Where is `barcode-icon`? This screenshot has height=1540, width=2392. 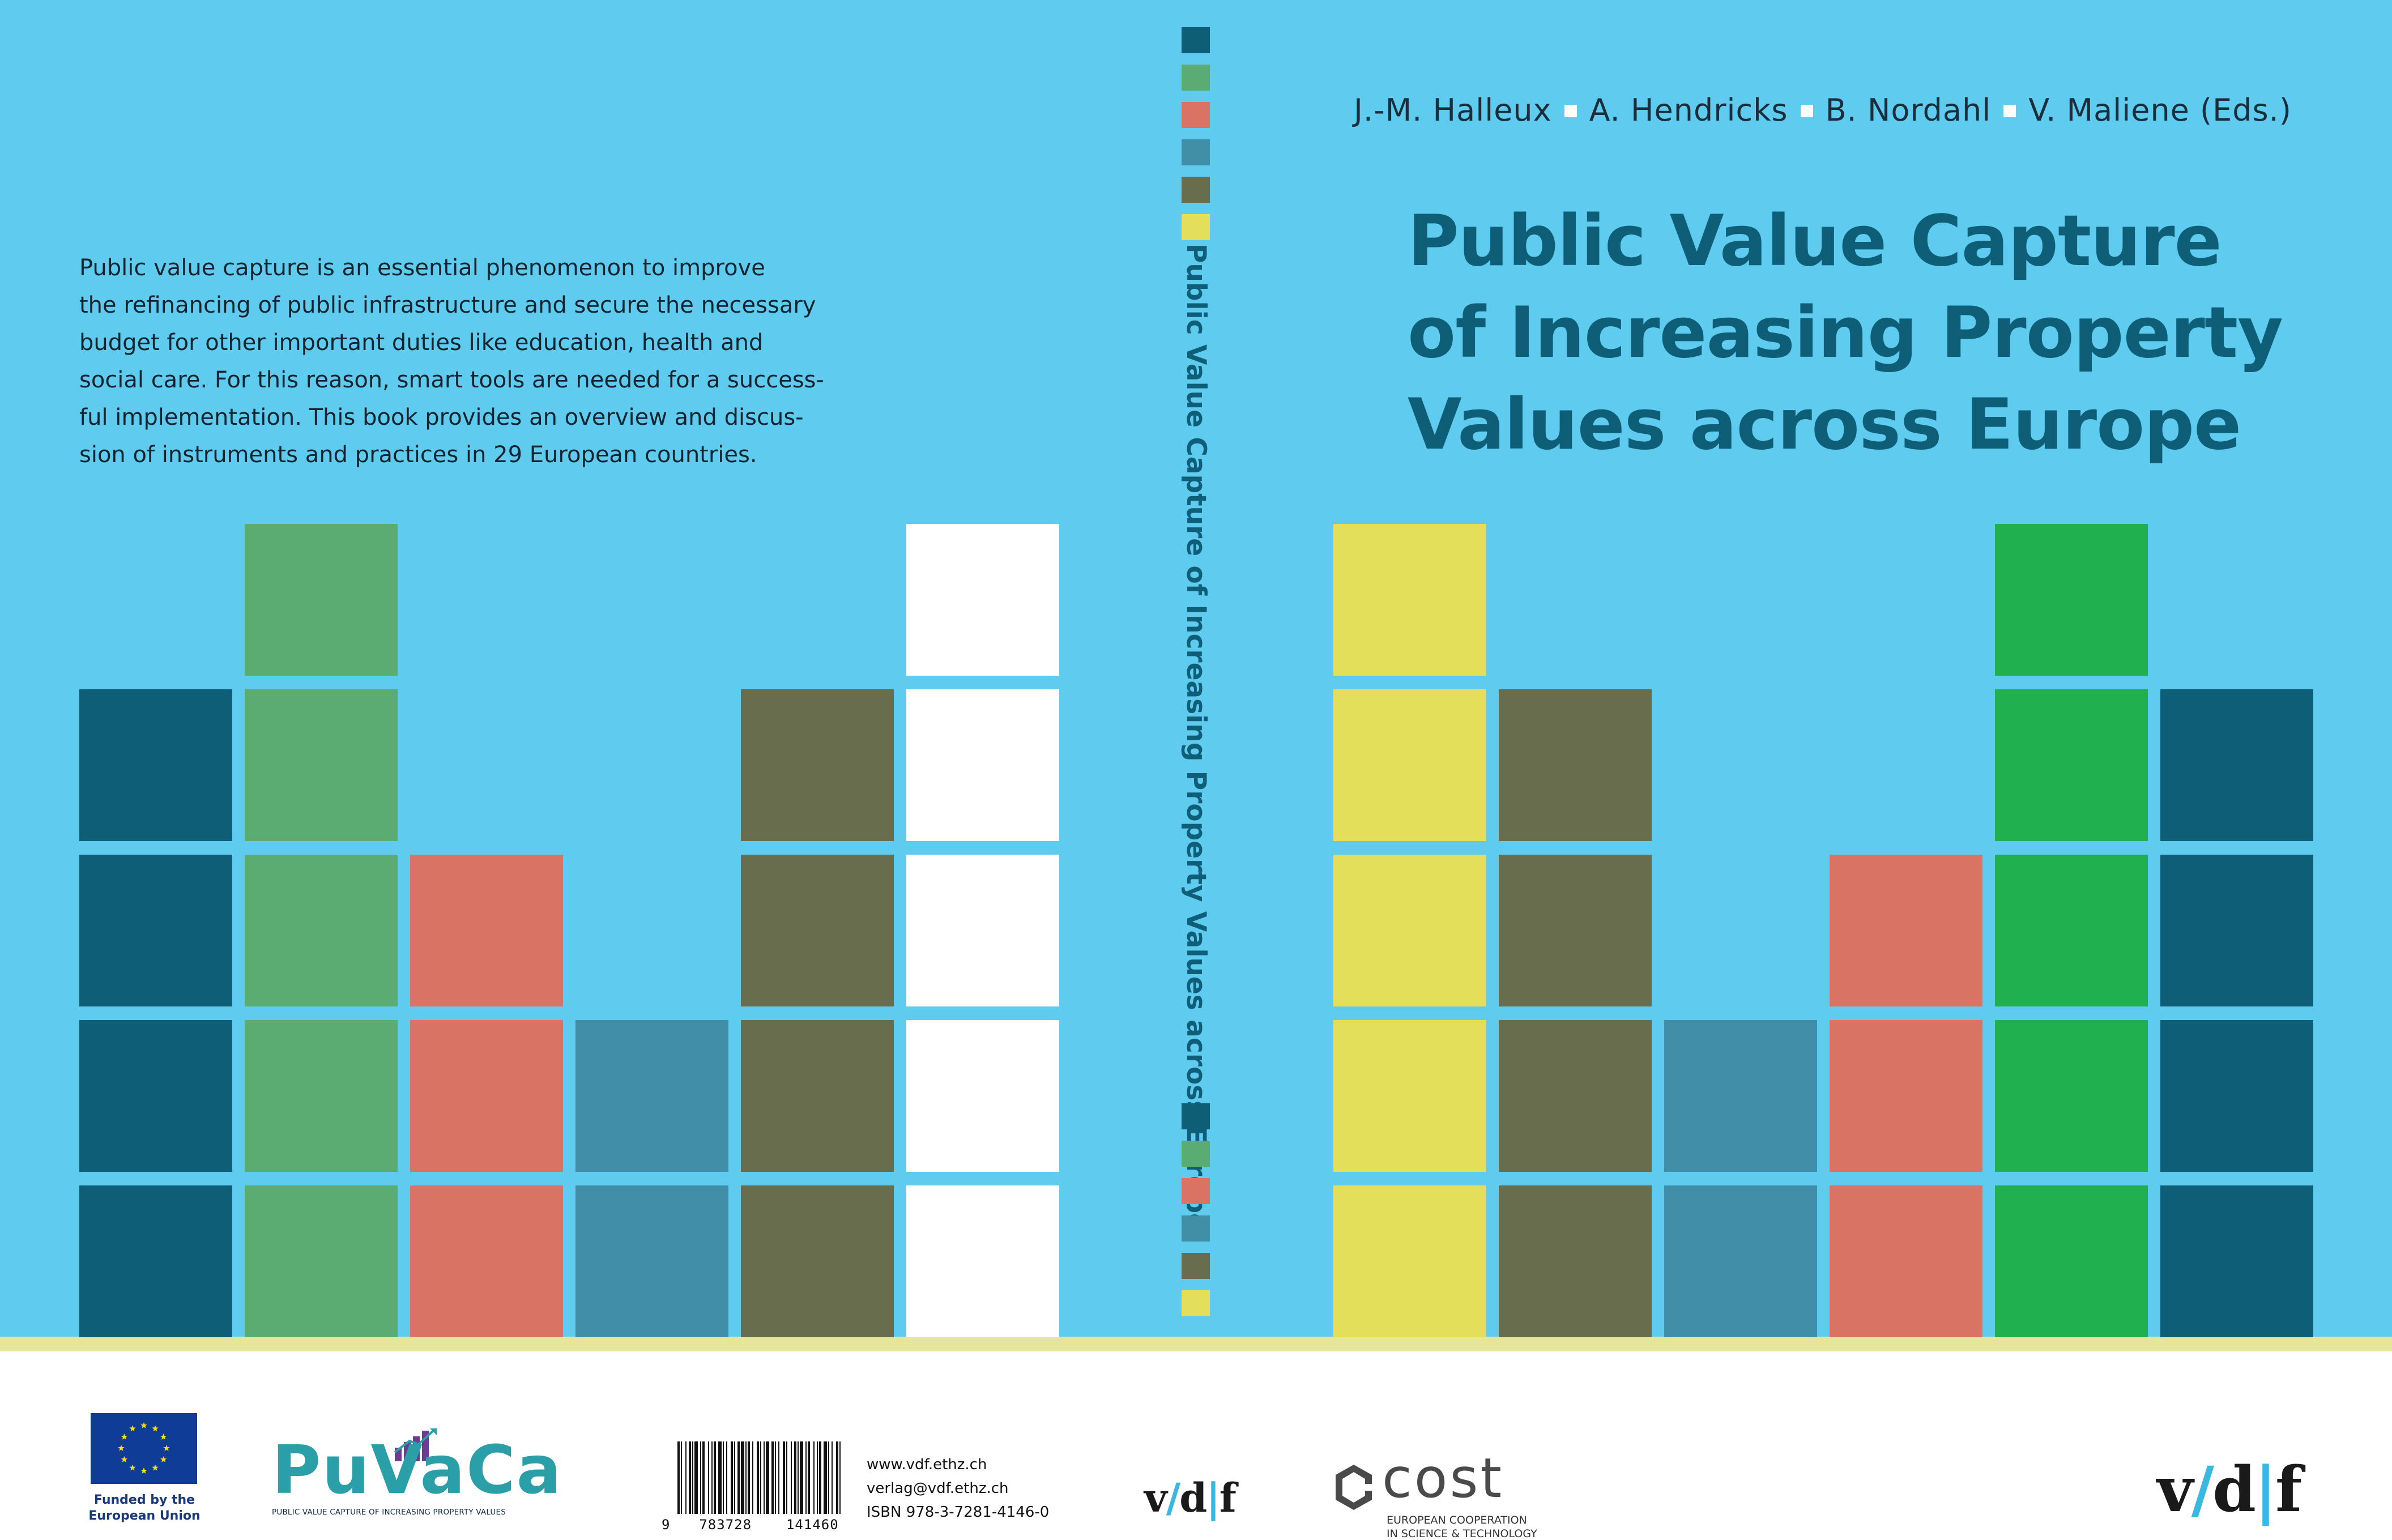 barcode-icon is located at coordinates (759, 1477).